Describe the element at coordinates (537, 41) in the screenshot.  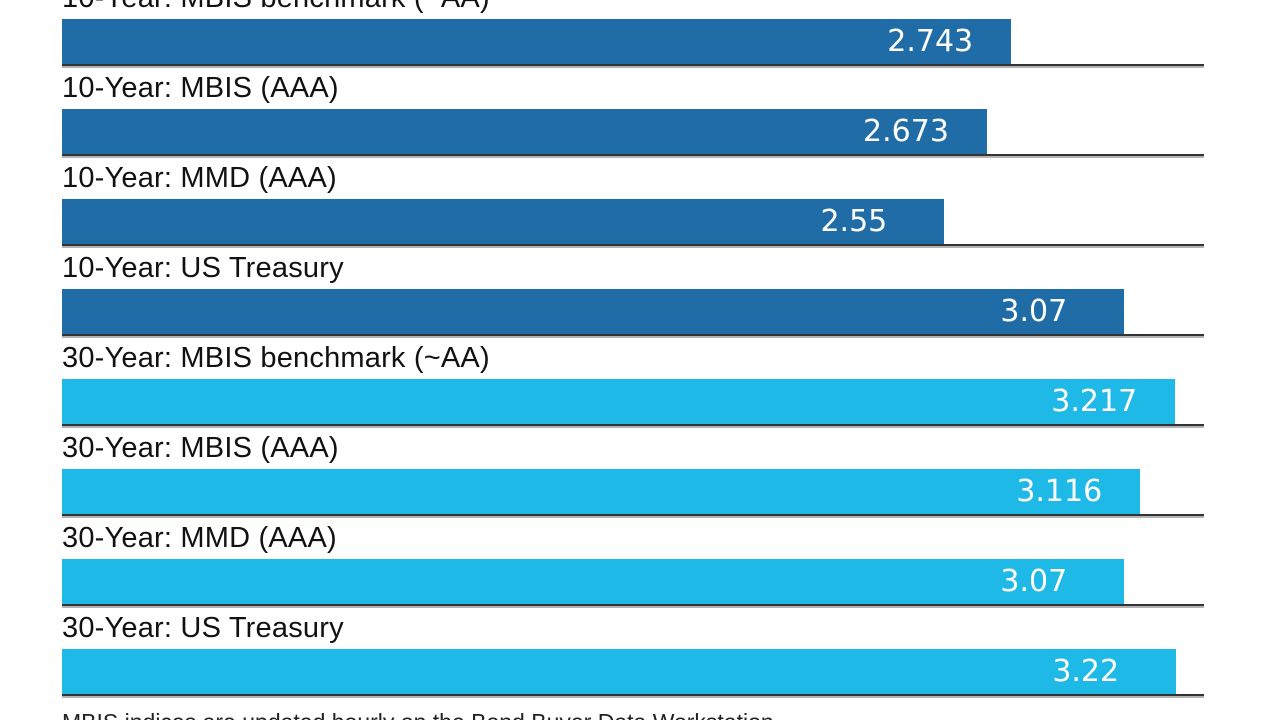
I see `bar: 2.743` at that location.